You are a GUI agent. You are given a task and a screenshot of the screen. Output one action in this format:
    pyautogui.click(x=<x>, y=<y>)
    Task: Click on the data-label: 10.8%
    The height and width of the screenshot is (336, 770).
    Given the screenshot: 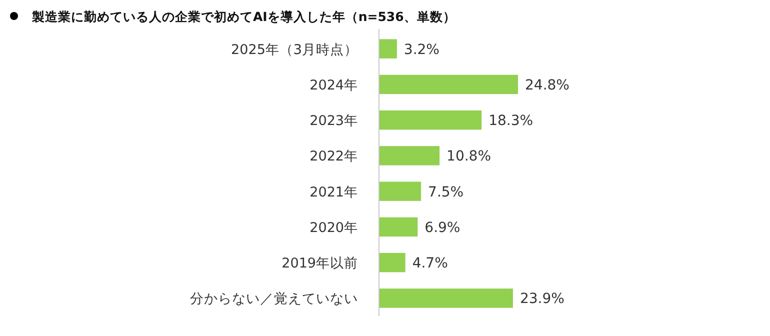 What is the action you would take?
    pyautogui.click(x=469, y=156)
    